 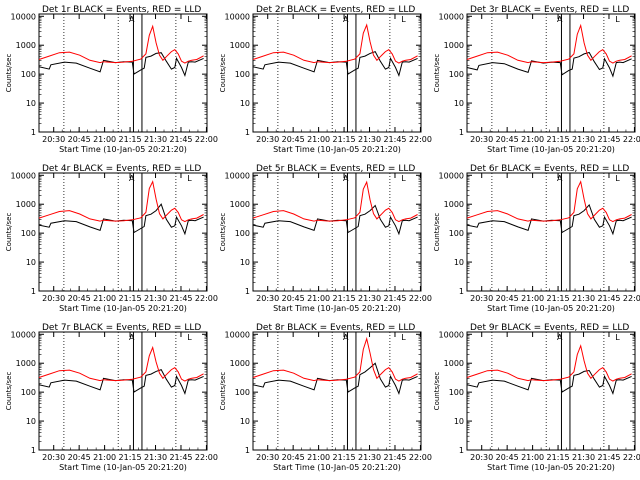 I want to click on panel-title: Det 3r BLACK = Events, RED = LLD, so click(x=549, y=10).